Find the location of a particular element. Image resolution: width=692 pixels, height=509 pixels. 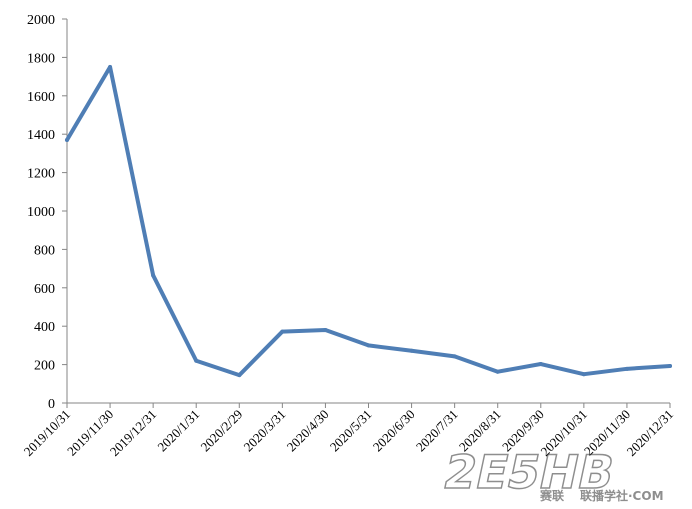

watermark: 2E5HB 赛联 联播学社·COM is located at coordinates (551, 474).